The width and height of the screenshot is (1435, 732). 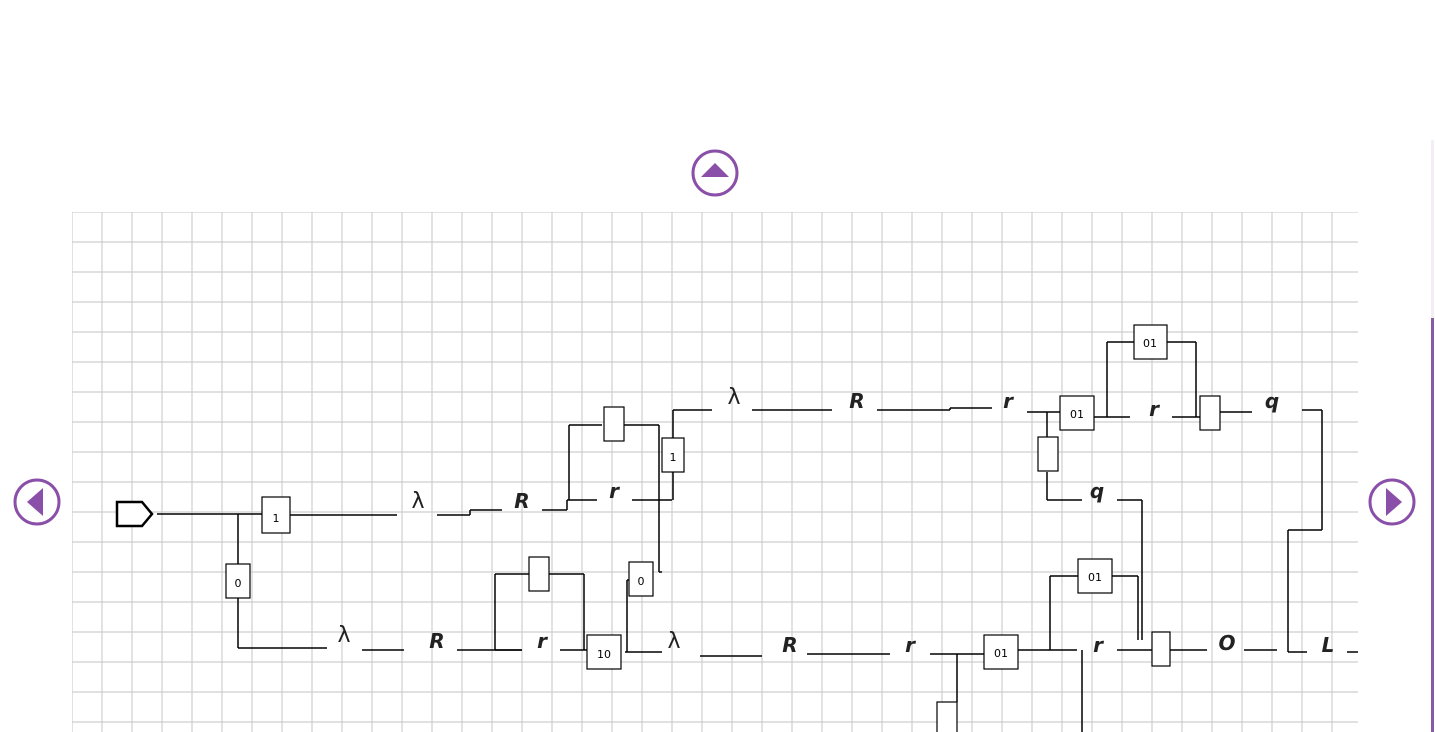 I want to click on up-arrow-circle-icon, so click(x=715, y=173).